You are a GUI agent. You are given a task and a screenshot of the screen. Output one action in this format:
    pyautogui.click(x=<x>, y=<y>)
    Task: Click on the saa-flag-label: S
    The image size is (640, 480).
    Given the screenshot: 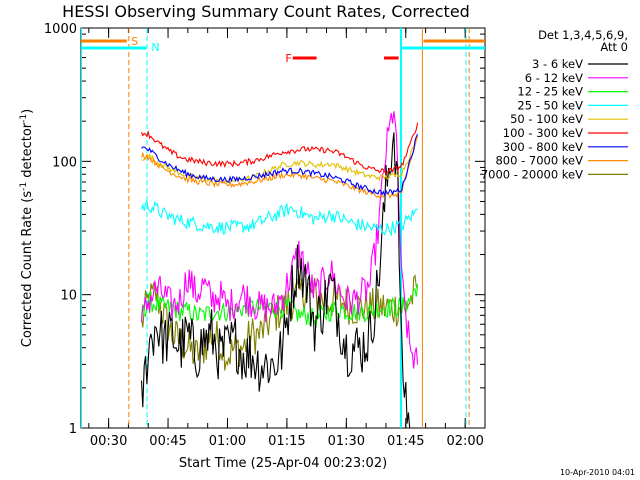 What is the action you would take?
    pyautogui.click(x=134, y=41)
    